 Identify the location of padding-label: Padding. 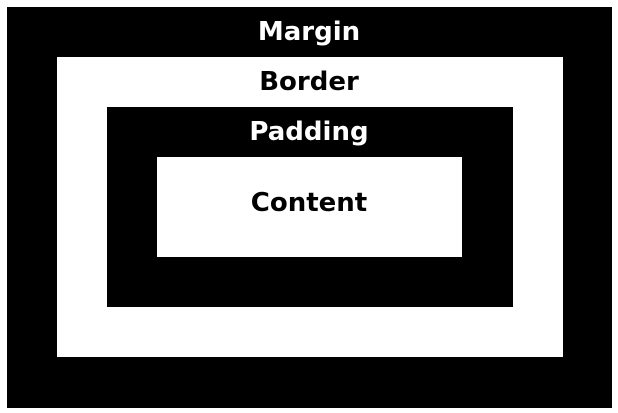
(309, 132).